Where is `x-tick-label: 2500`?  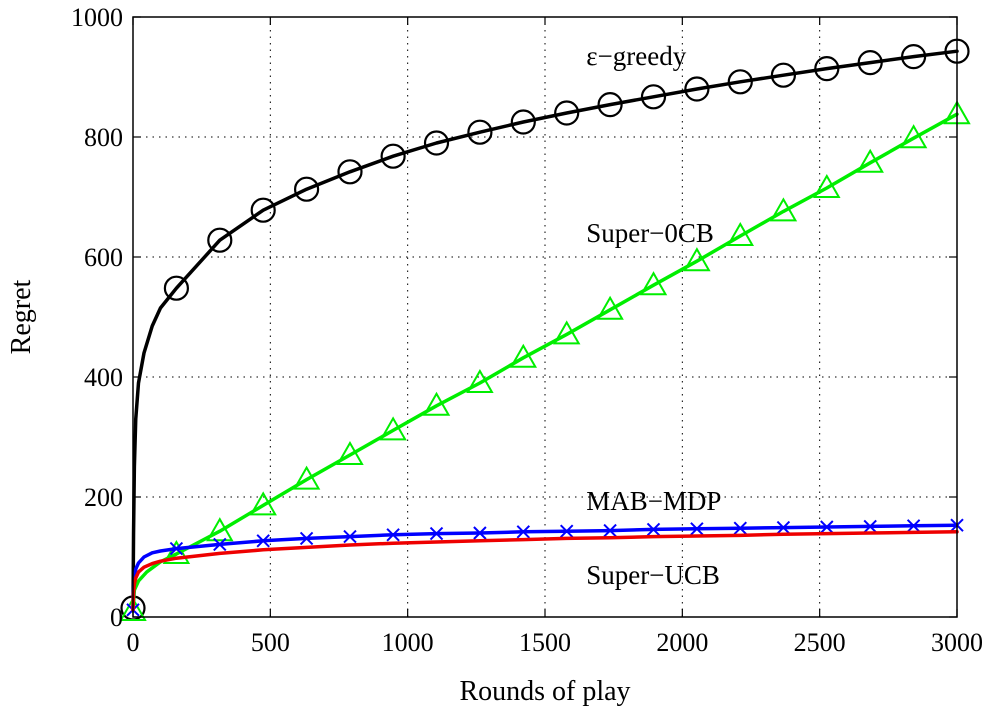 x-tick-label: 2500 is located at coordinates (820, 642).